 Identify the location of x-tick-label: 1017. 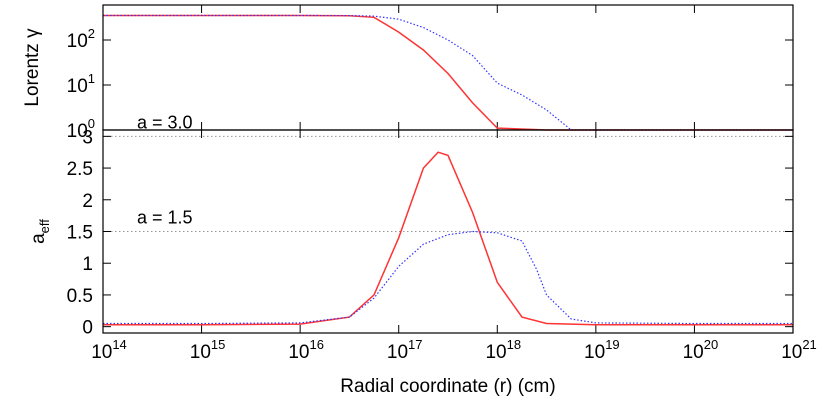
(405, 350).